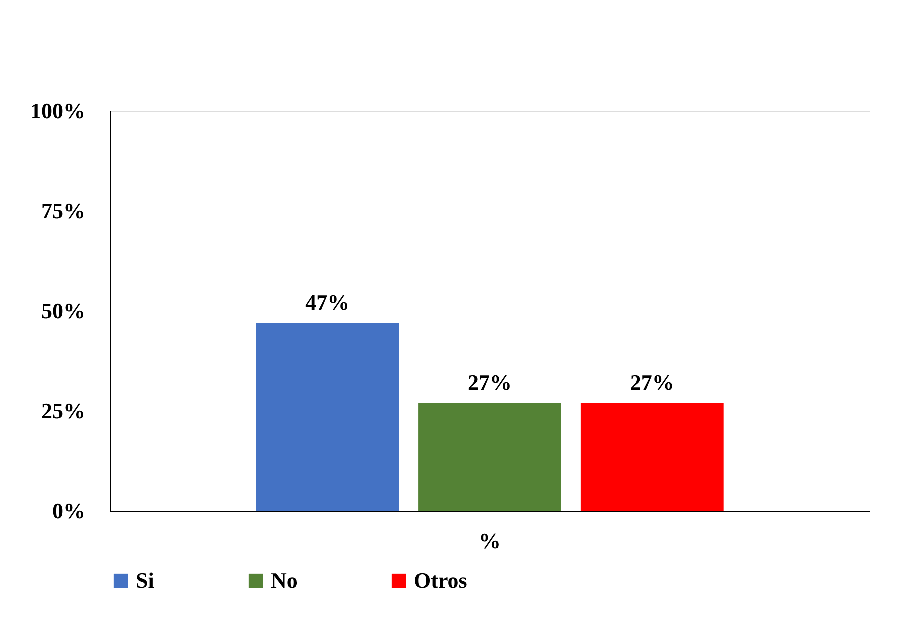 This screenshot has width=919, height=628. Describe the element at coordinates (441, 580) in the screenshot. I see `legend-label: Otros` at that location.